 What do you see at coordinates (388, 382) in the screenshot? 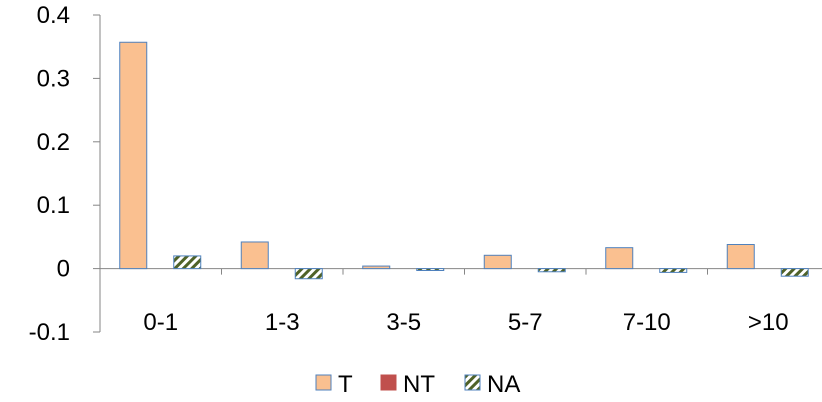
I see `legend-swatch-nt` at bounding box center [388, 382].